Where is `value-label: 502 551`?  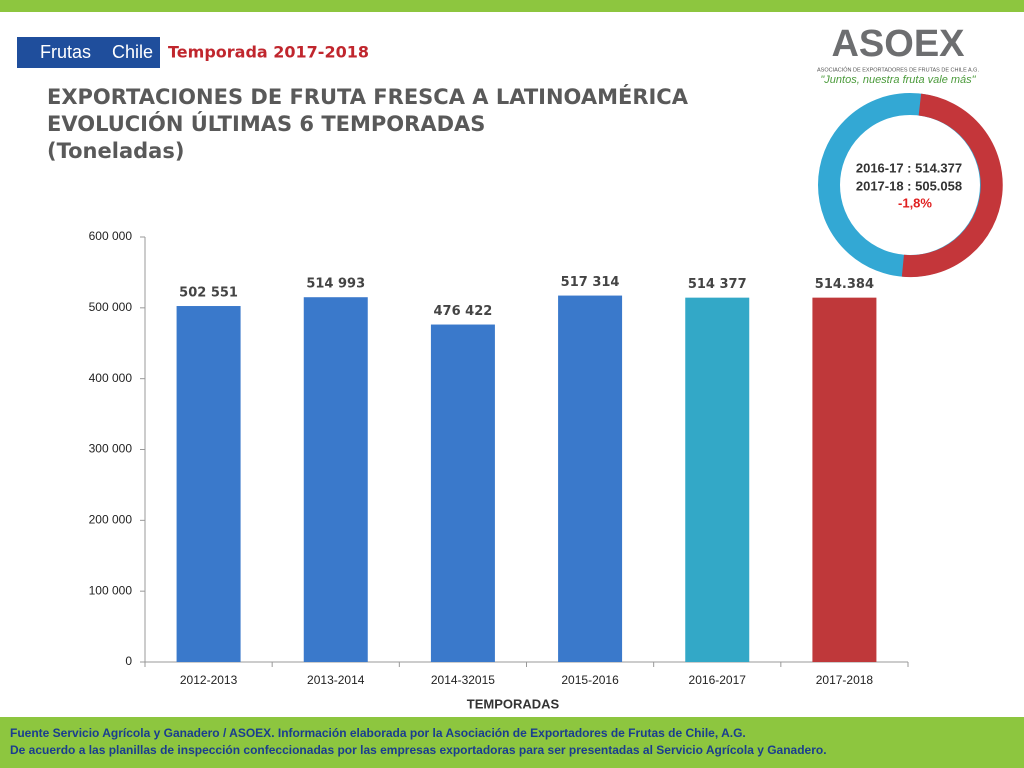 value-label: 502 551 is located at coordinates (208, 293).